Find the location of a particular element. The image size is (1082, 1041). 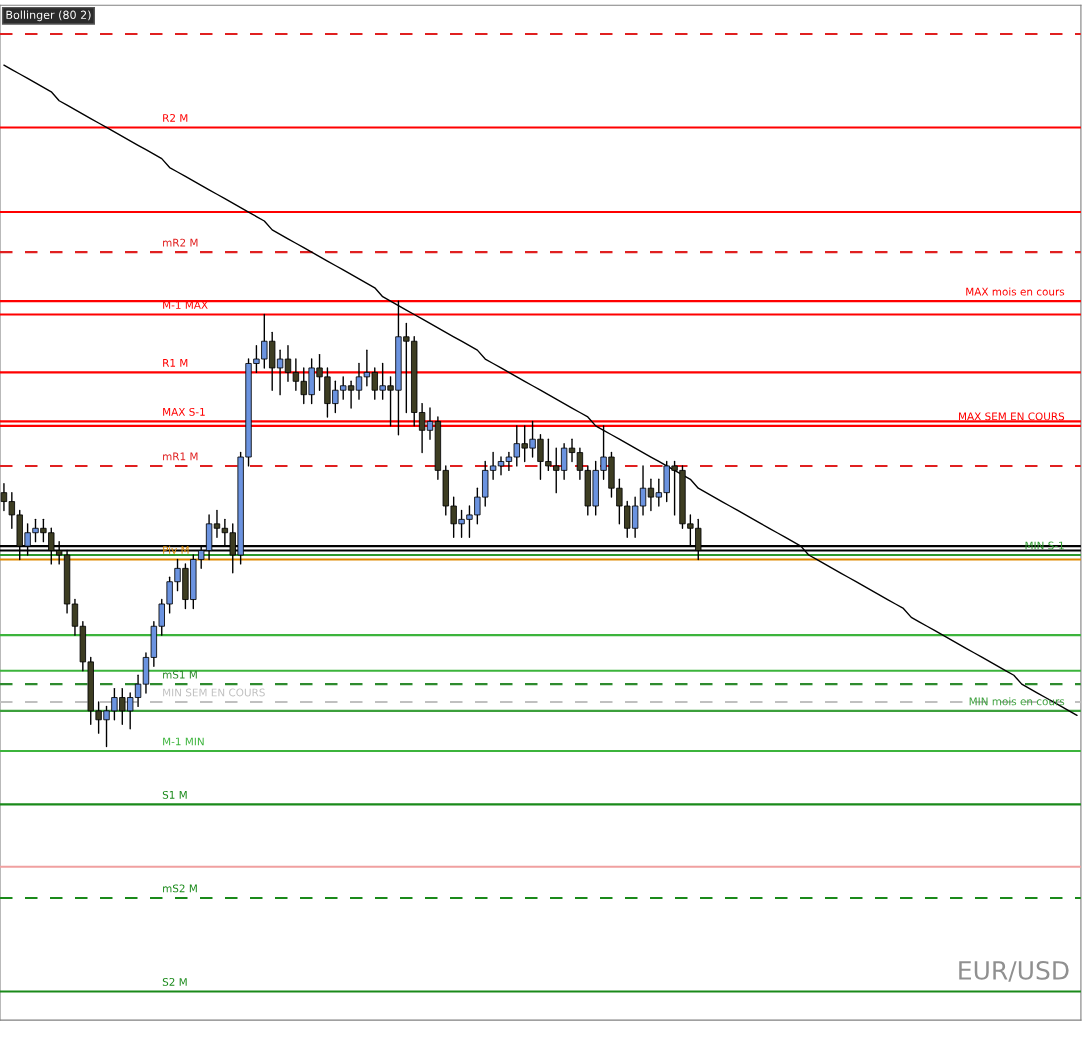

ref-line-label: M-1 MIN is located at coordinates (183, 741).